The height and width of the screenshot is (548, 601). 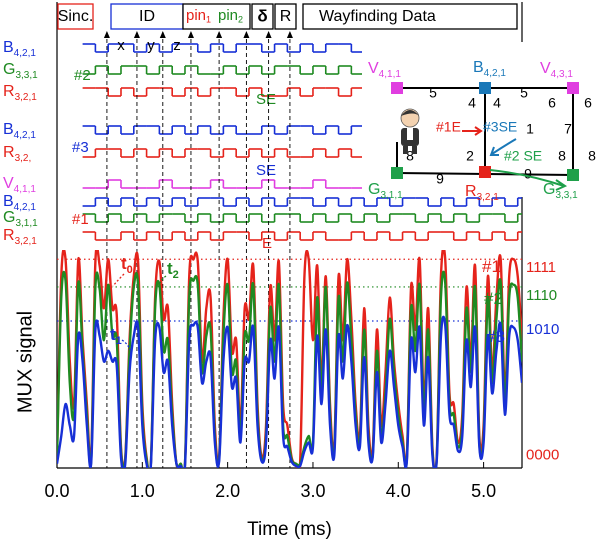 I want to click on inset-node-label: R3,2,1, so click(x=482, y=192).